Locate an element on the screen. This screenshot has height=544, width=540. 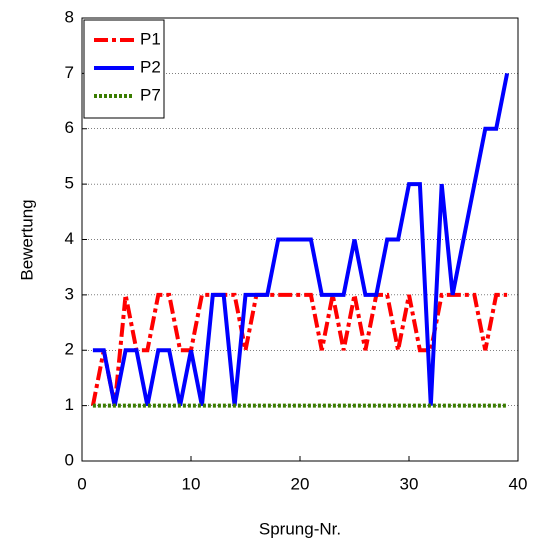
x-tick-label: 40 is located at coordinates (518, 483).